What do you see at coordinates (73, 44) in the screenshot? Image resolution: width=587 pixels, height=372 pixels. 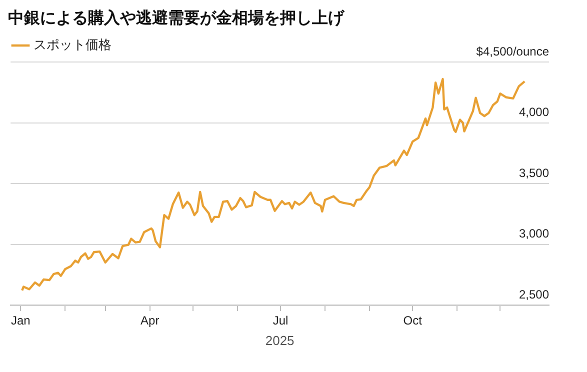 I see `legend-label: スポット価格` at bounding box center [73, 44].